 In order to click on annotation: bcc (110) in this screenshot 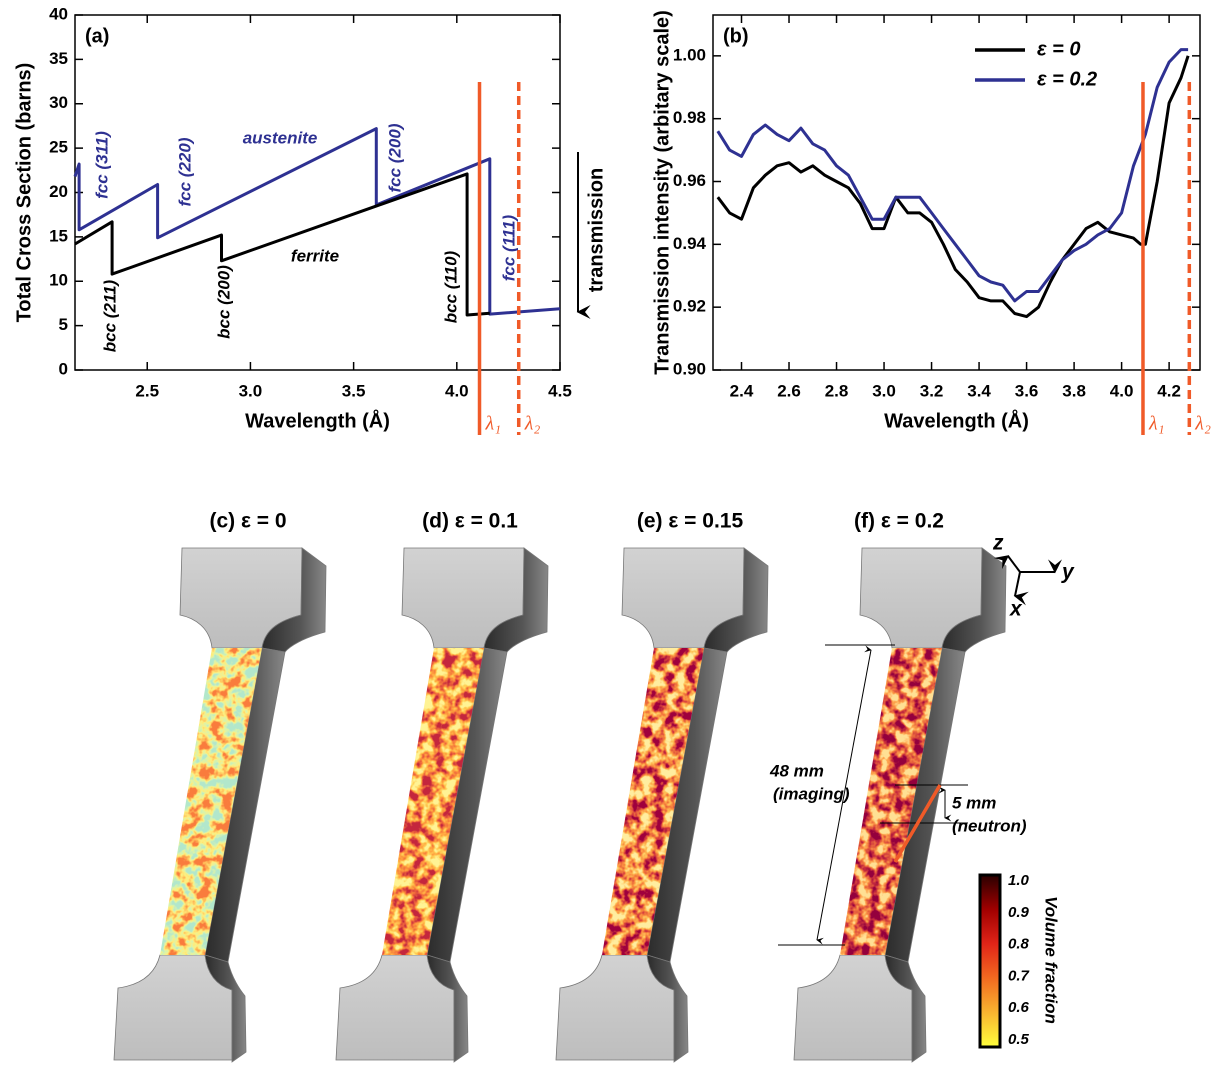, I will do `click(450, 286)`.